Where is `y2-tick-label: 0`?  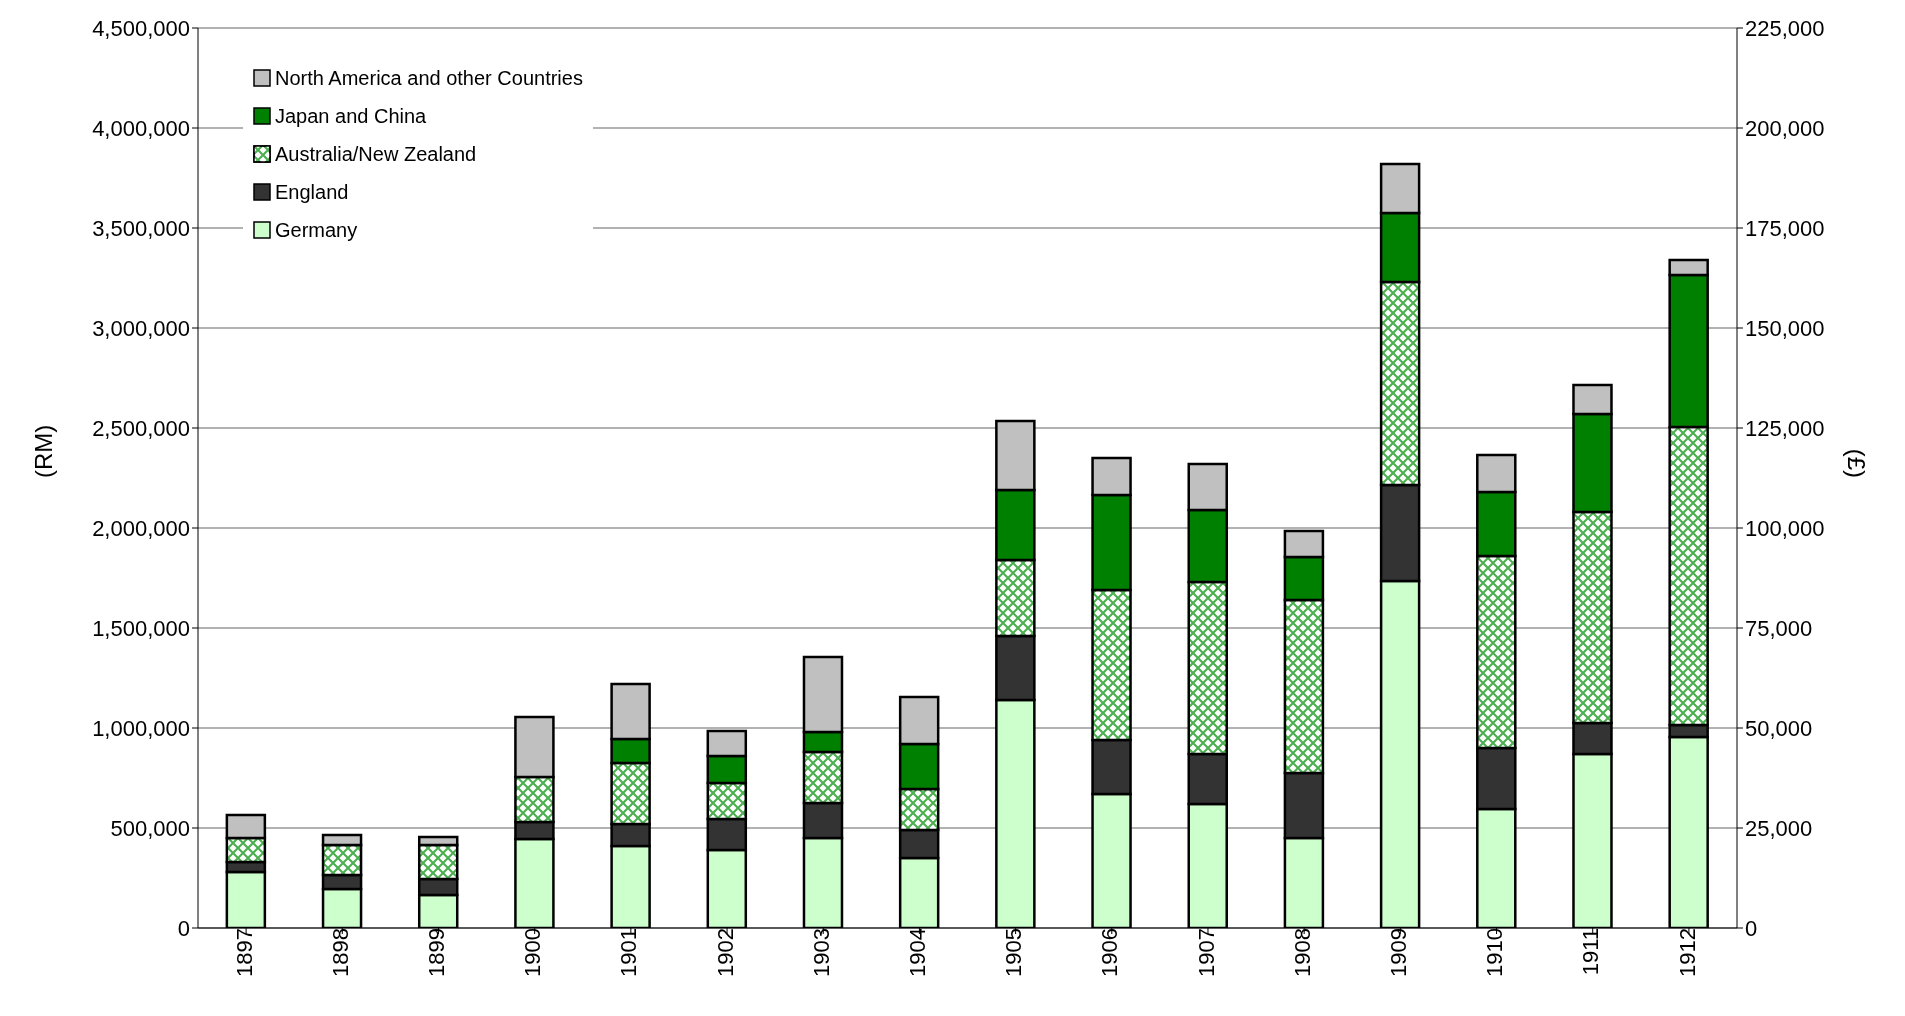 y2-tick-label: 0 is located at coordinates (1751, 928).